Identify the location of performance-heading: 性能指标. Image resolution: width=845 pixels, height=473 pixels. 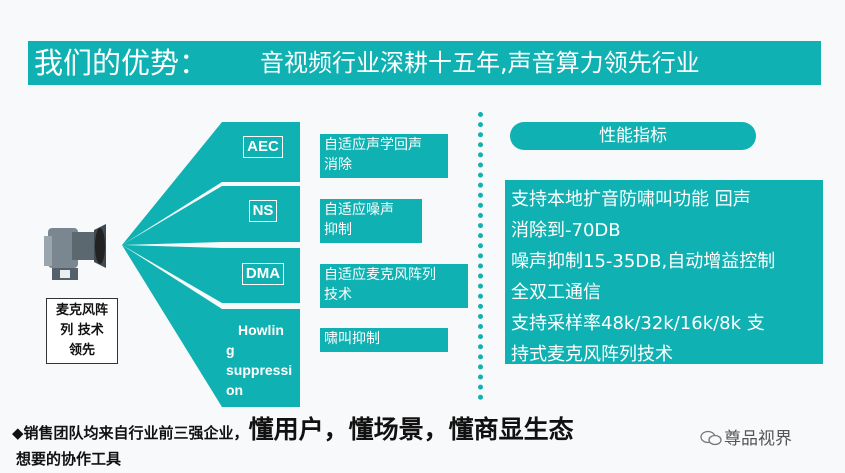
(633, 136).